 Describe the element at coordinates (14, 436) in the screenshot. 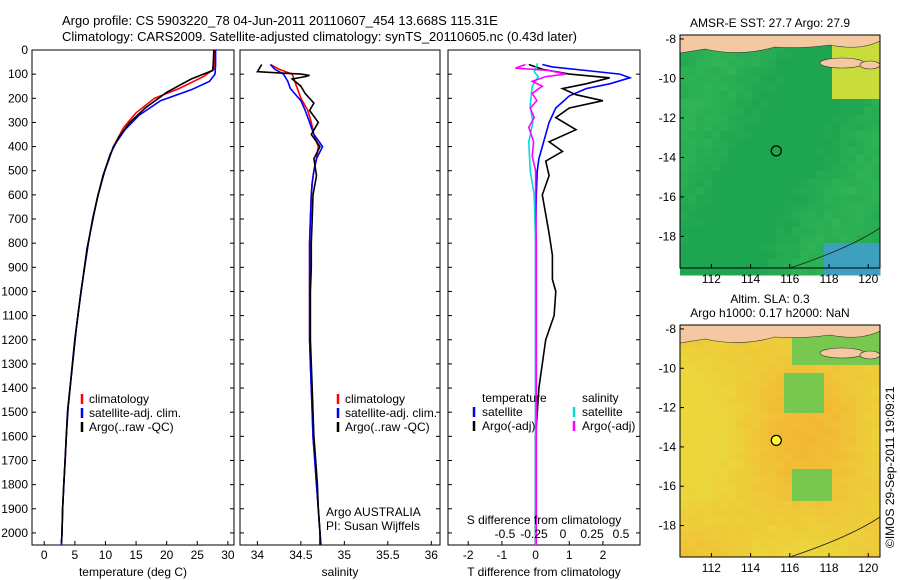

I see `y-tick-label: 1600` at that location.